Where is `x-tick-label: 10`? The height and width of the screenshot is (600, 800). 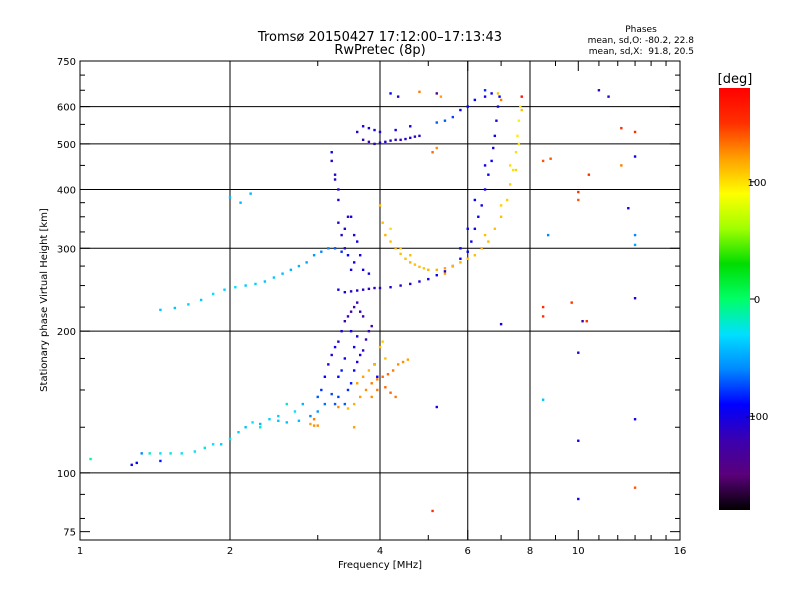
x-tick-label: 10 is located at coordinates (578, 551).